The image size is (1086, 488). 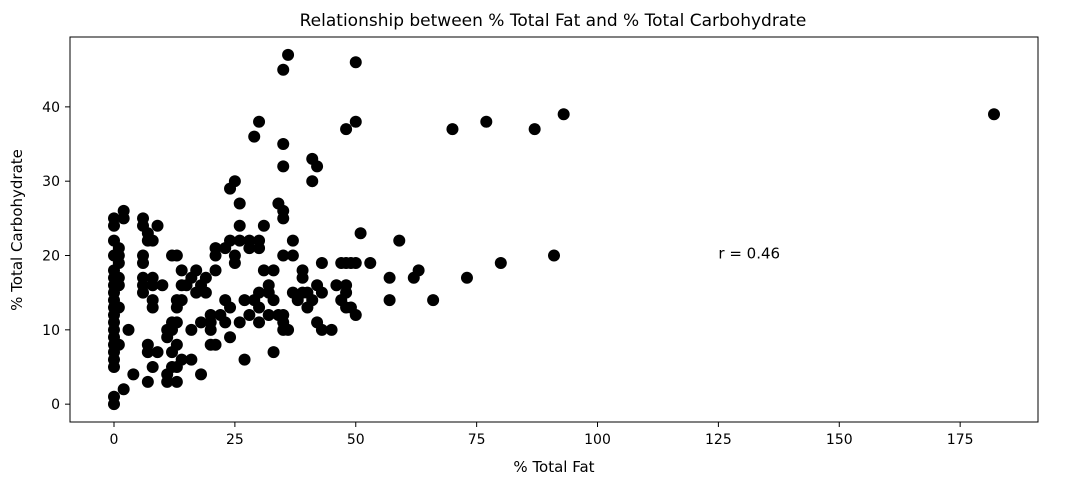 I want to click on x-tick-label: 50, so click(x=356, y=440).